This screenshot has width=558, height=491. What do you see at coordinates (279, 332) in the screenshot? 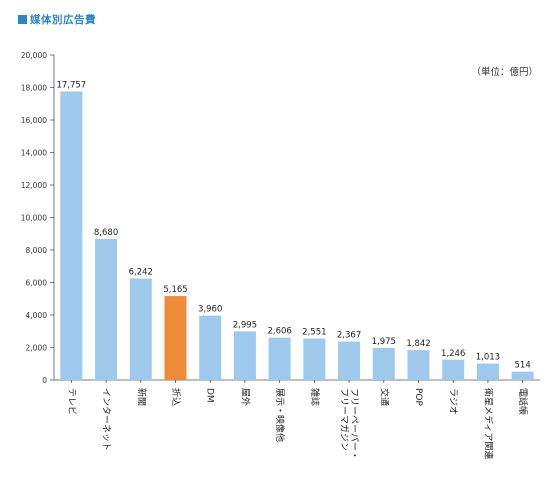
I see `data-label: 2,606` at bounding box center [279, 332].